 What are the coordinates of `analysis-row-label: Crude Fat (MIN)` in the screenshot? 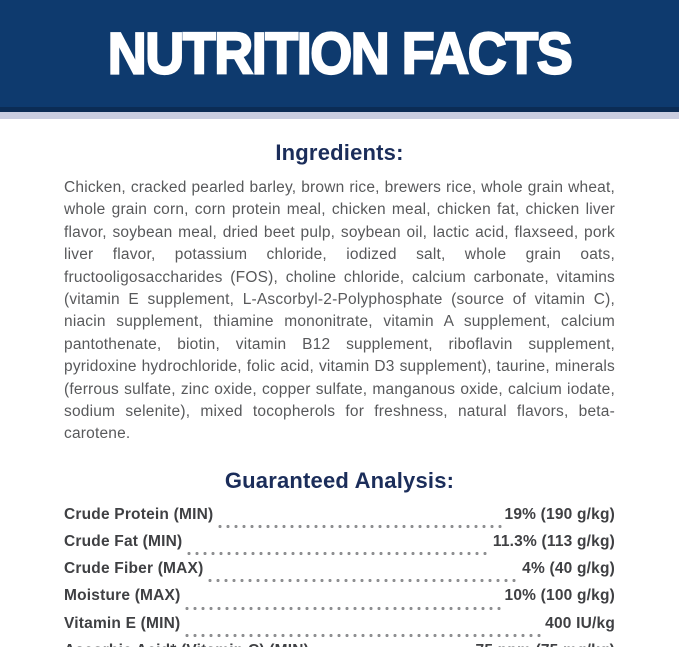 It's located at (123, 542).